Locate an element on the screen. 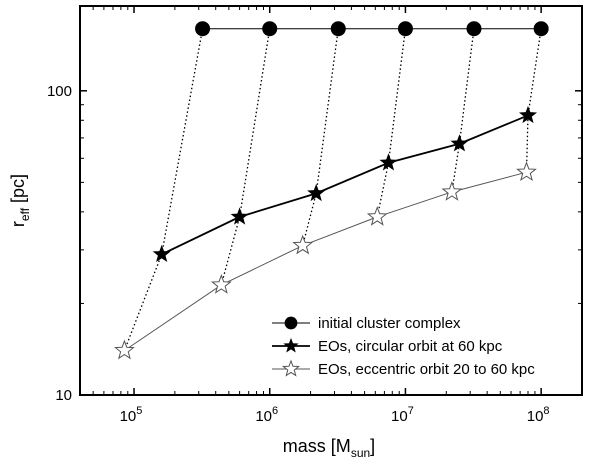 The height and width of the screenshot is (470, 600). x-tick-label-3: 10⁸ is located at coordinates (538, 415).